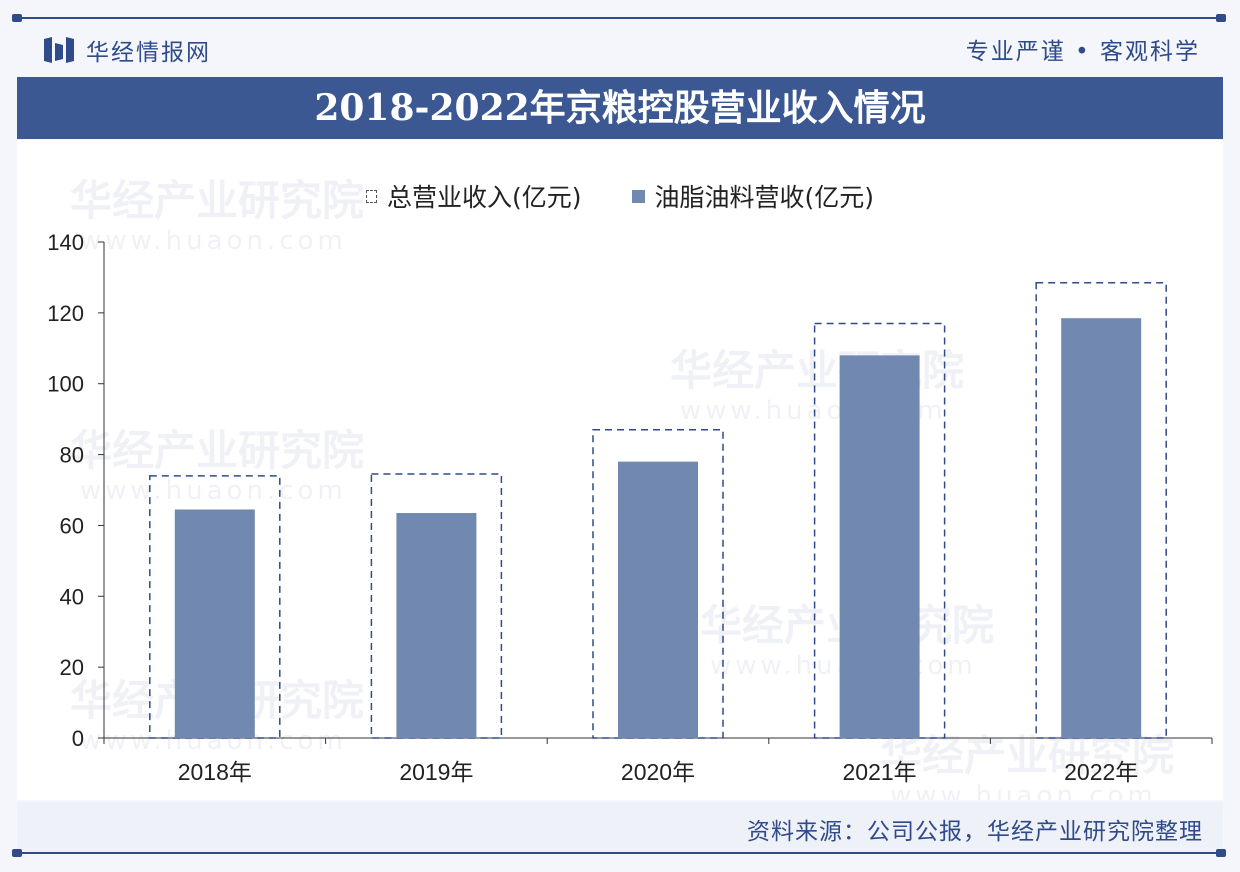 The width and height of the screenshot is (1240, 872). What do you see at coordinates (65, 242) in the screenshot?
I see `y-tick-label: 140` at bounding box center [65, 242].